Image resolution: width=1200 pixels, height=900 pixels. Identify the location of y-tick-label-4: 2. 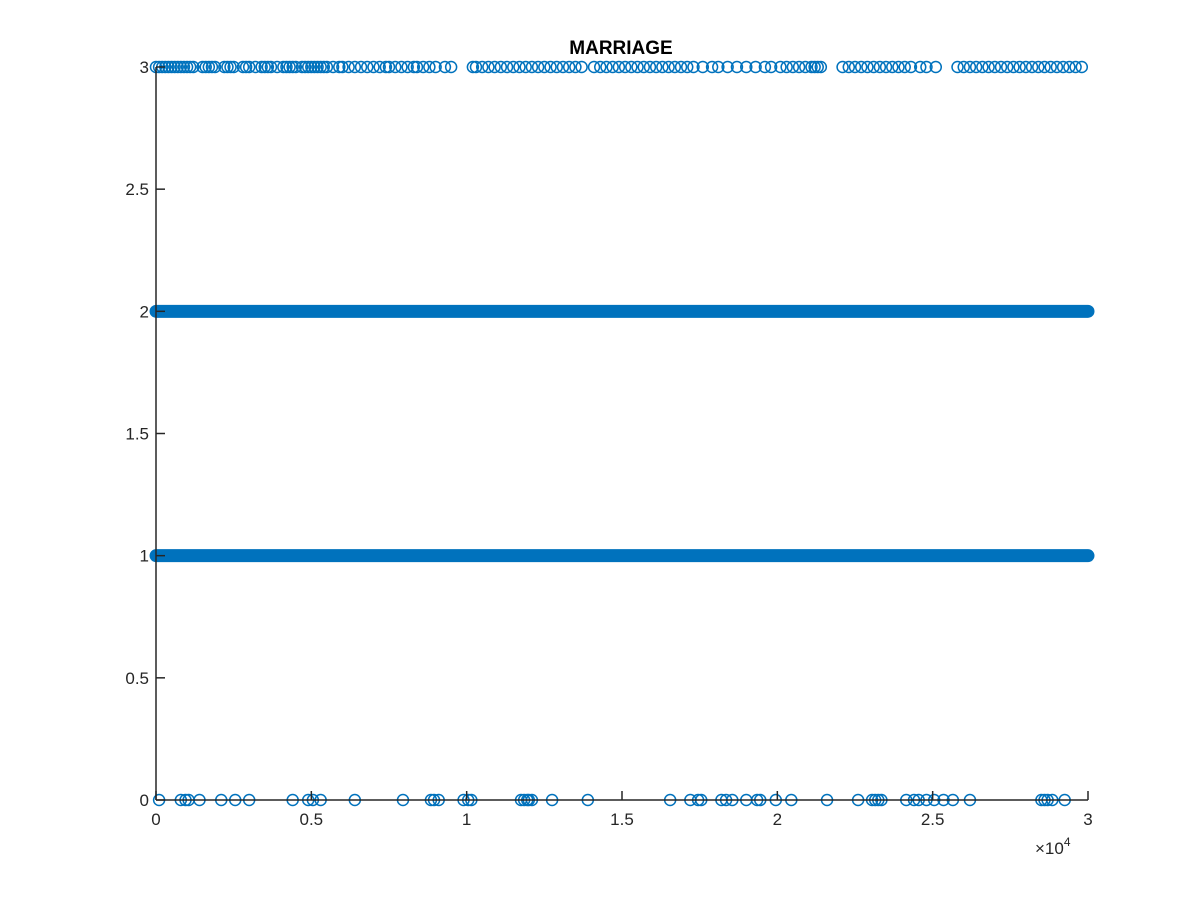
(144, 311).